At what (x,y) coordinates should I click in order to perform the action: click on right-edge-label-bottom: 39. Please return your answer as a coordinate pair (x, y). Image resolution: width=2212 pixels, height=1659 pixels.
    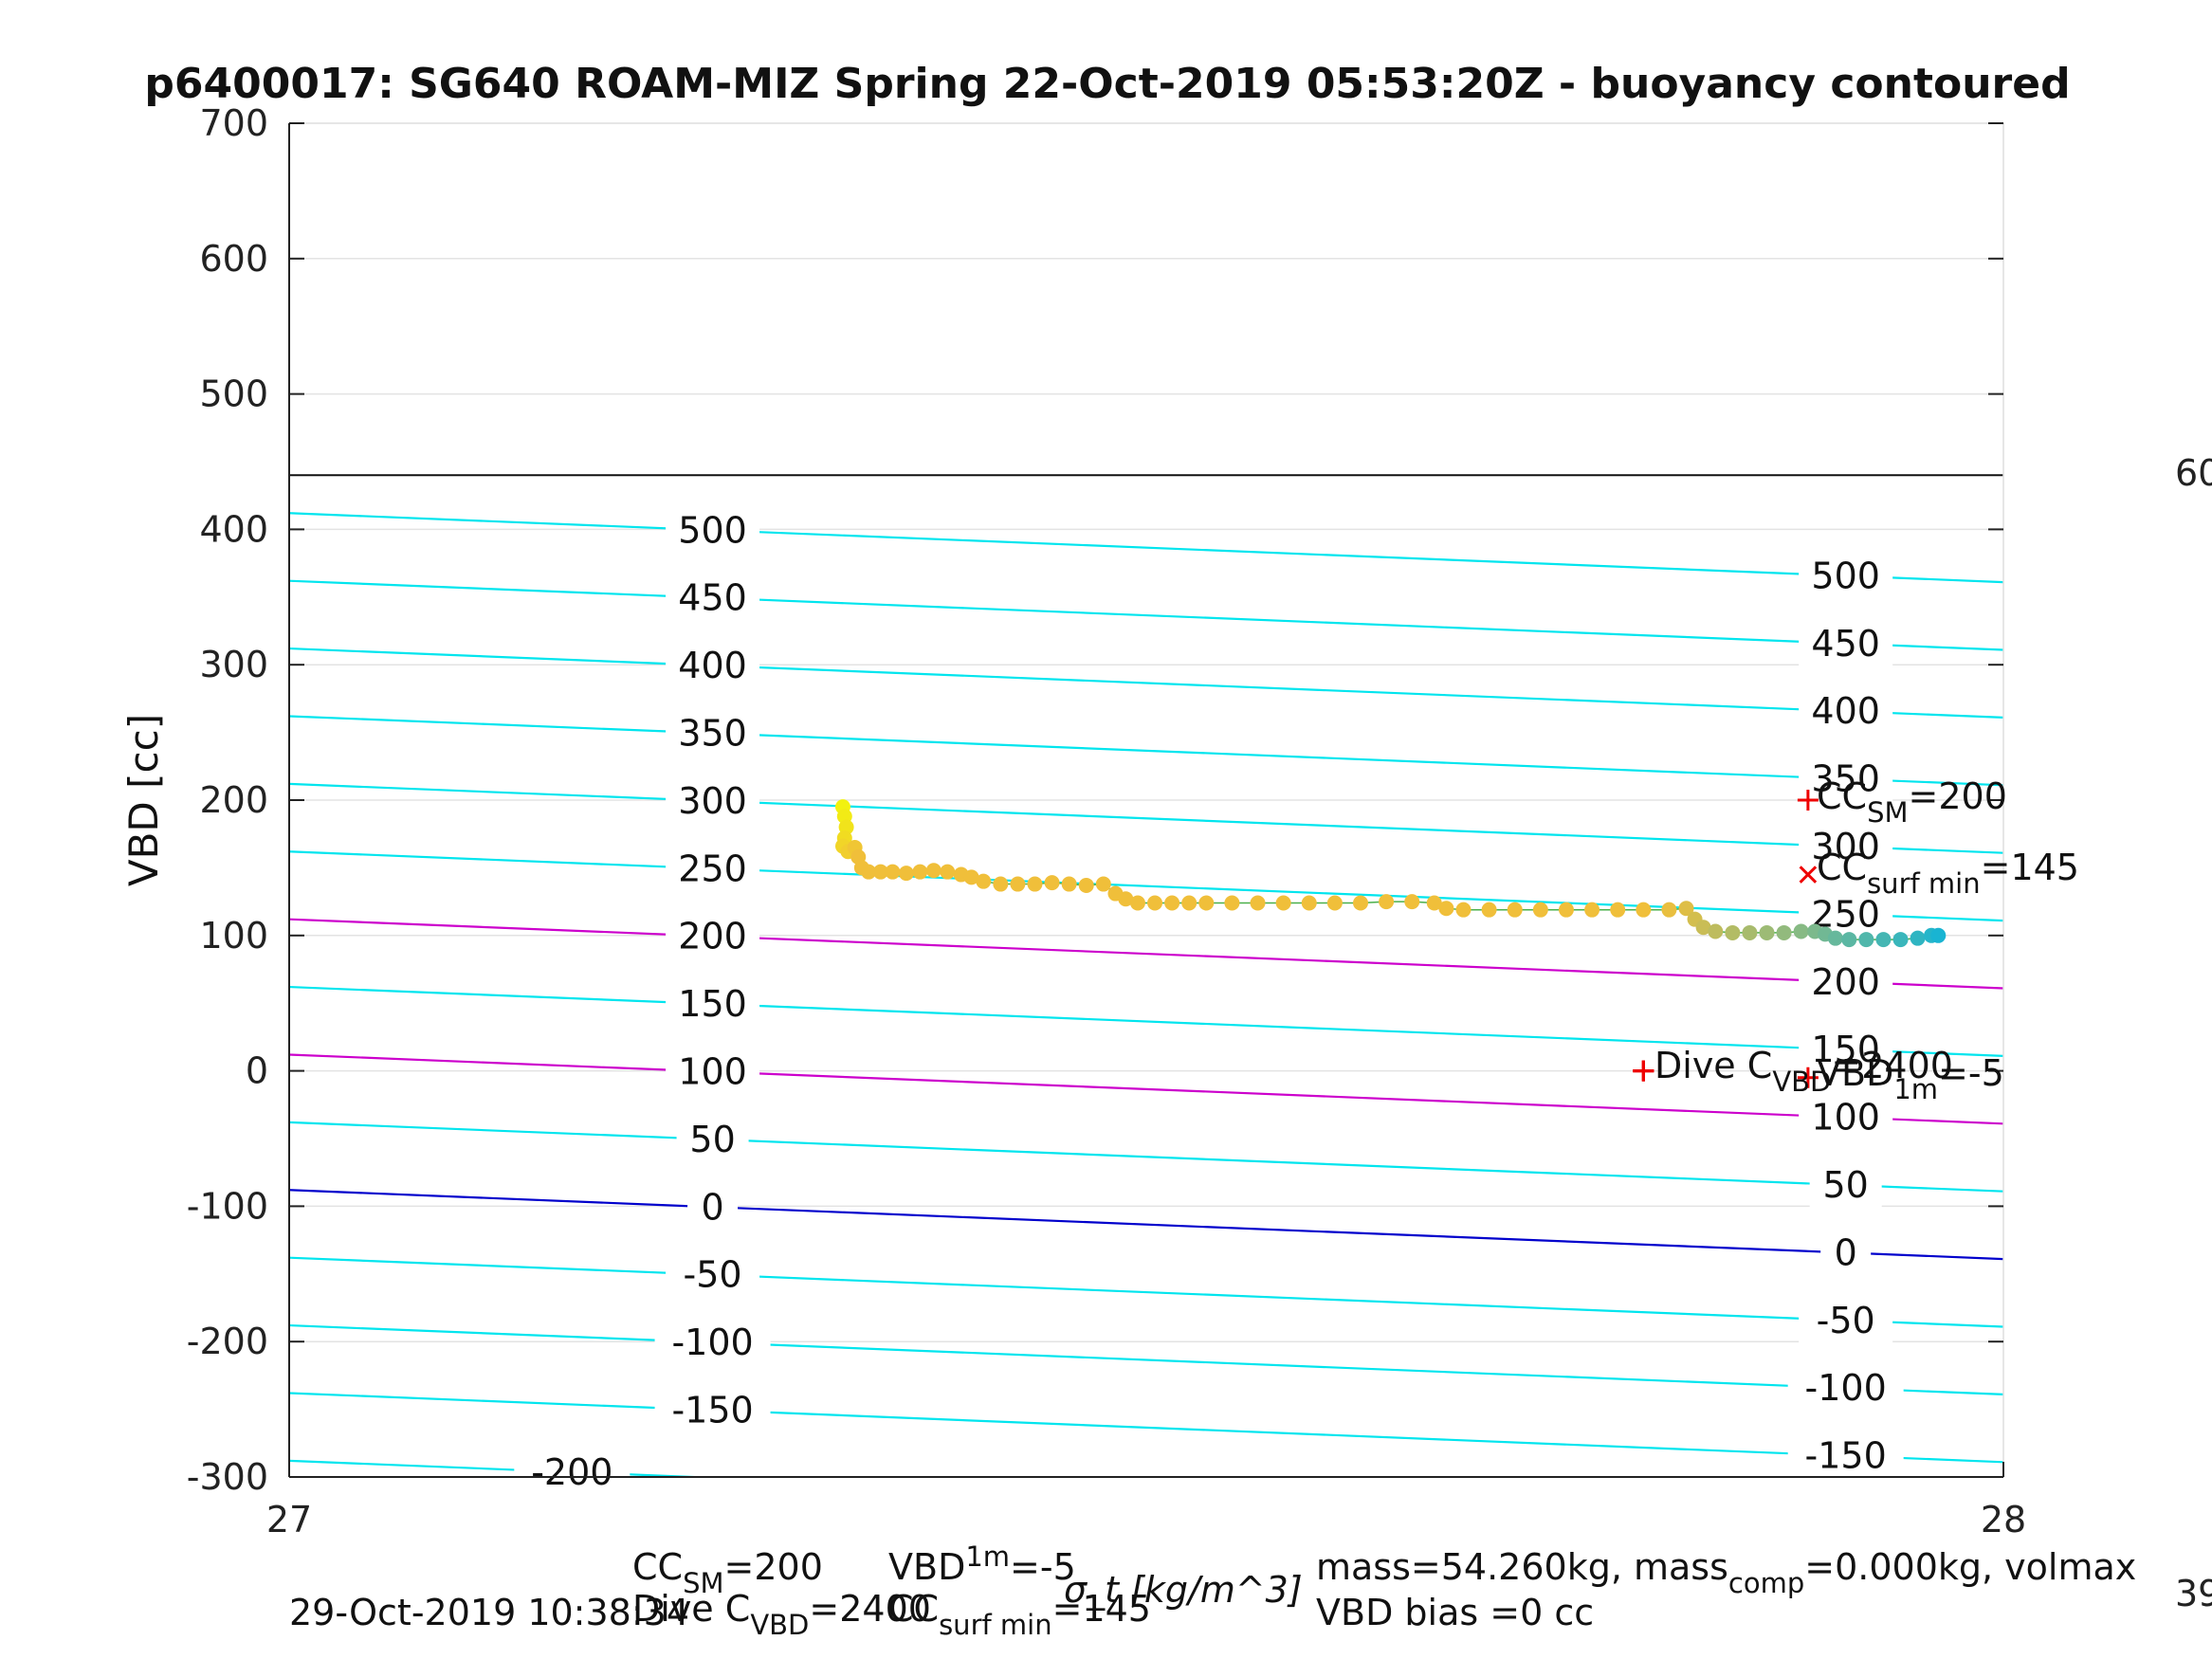
    Looking at the image, I should click on (2193, 1593).